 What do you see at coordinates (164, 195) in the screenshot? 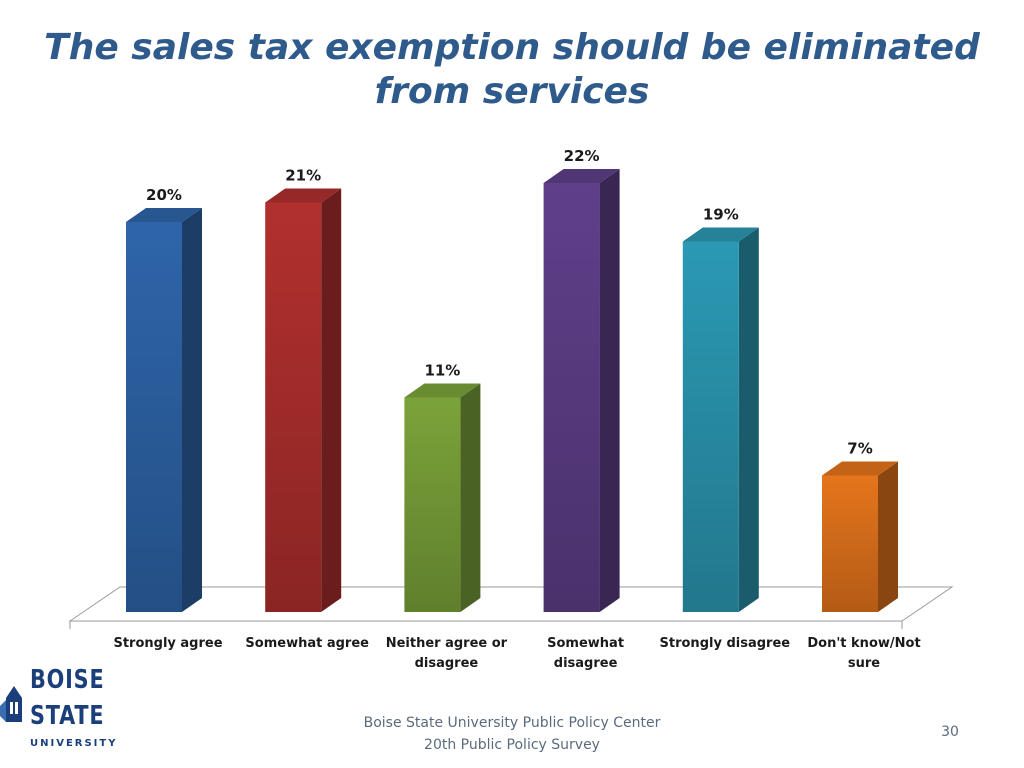
I see `data-label: 20%` at bounding box center [164, 195].